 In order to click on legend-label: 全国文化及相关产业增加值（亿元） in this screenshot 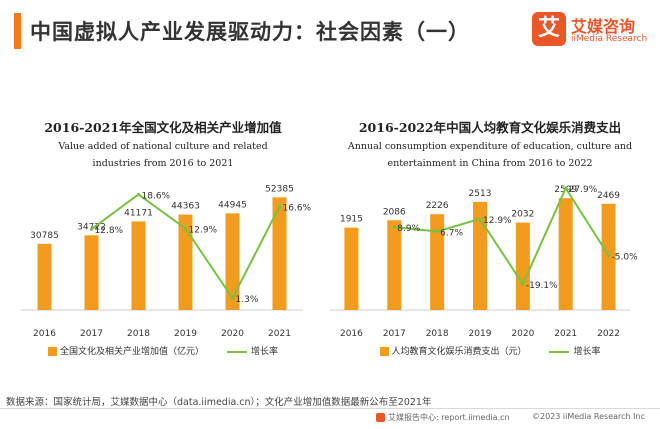, I will do `click(132, 352)`.